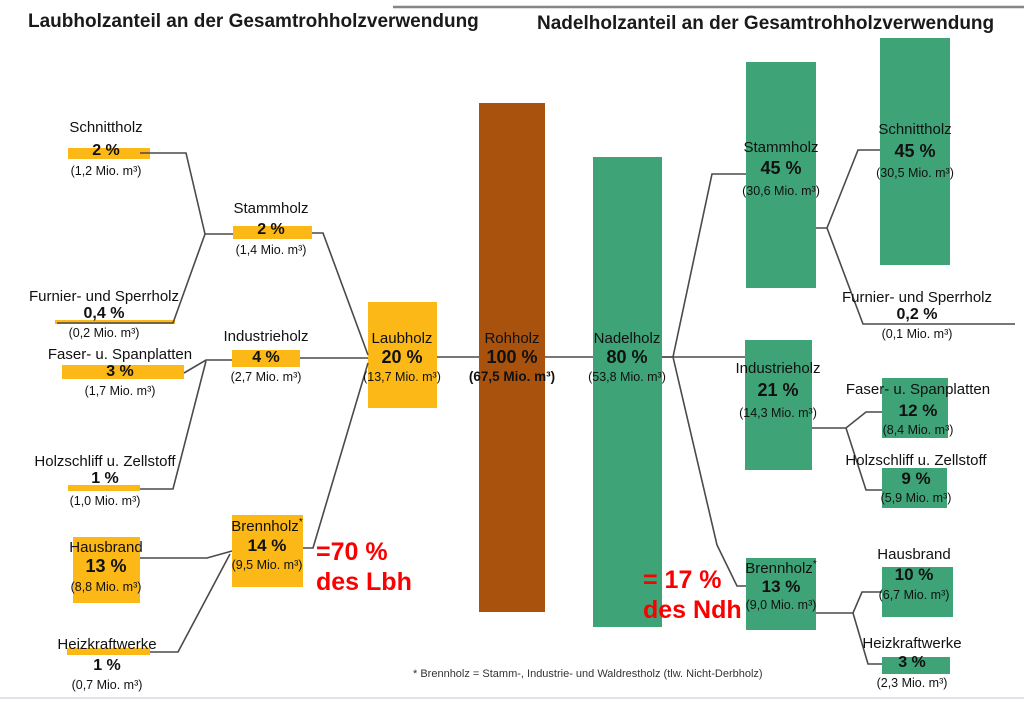  What do you see at coordinates (917, 334) in the screenshot?
I see `right-furnier-sperrholz-volume: (0,1 Mio. m³)` at bounding box center [917, 334].